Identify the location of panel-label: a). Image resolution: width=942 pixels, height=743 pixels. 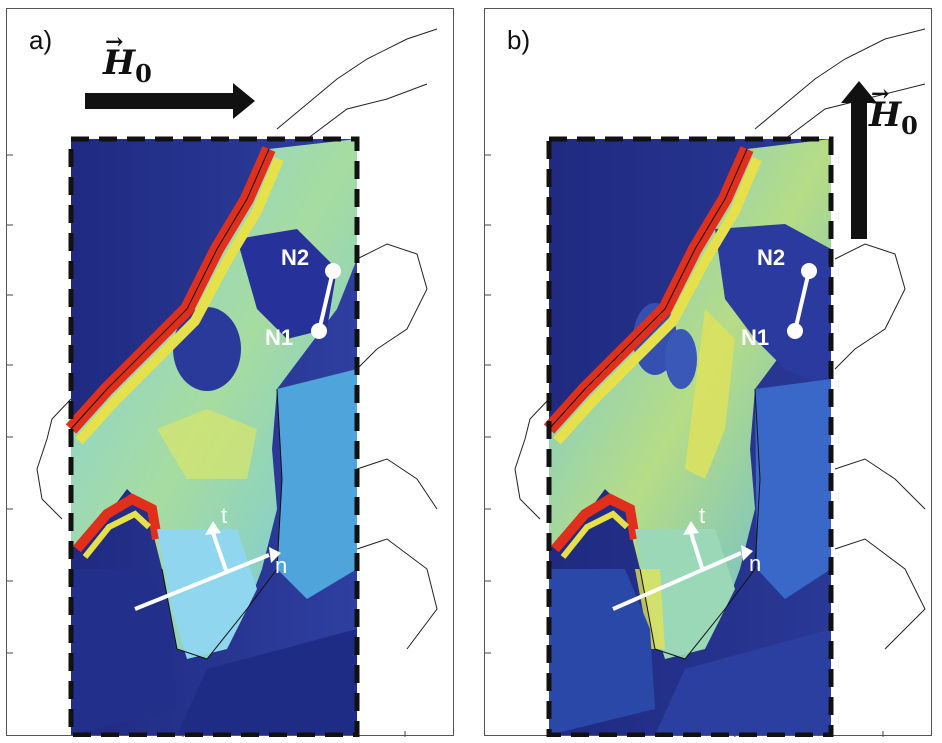
(41, 40).